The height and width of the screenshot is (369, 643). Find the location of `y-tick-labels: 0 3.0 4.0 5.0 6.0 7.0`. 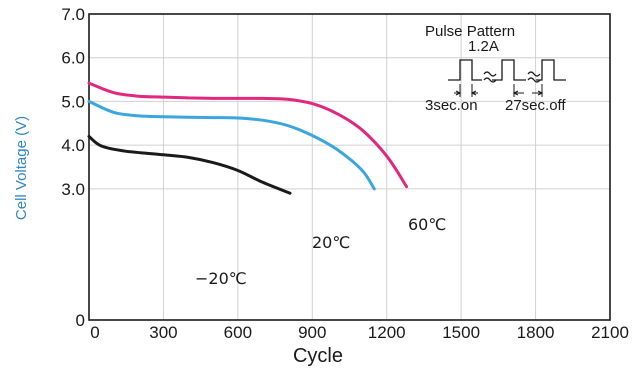

y-tick-labels: 0 3.0 4.0 5.0 6.0 7.0 is located at coordinates (73, 167).